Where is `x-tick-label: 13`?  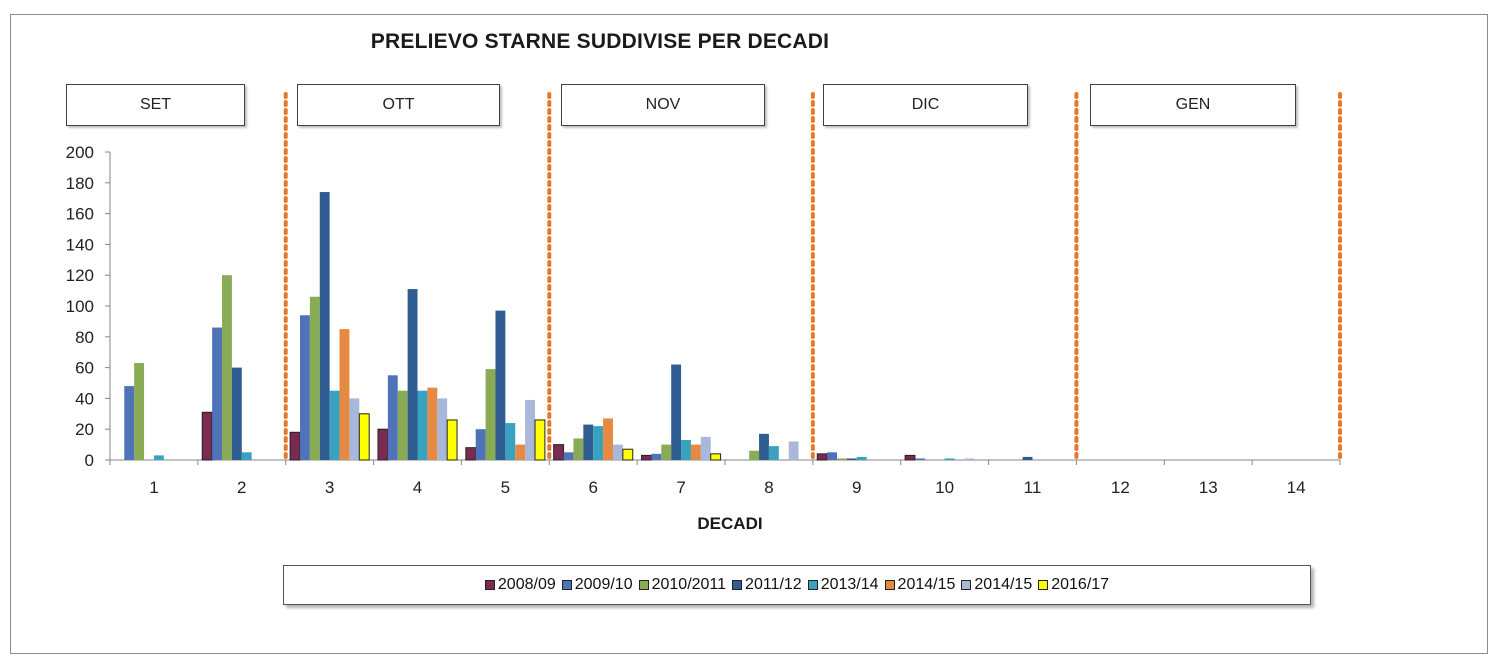 x-tick-label: 13 is located at coordinates (1208, 487).